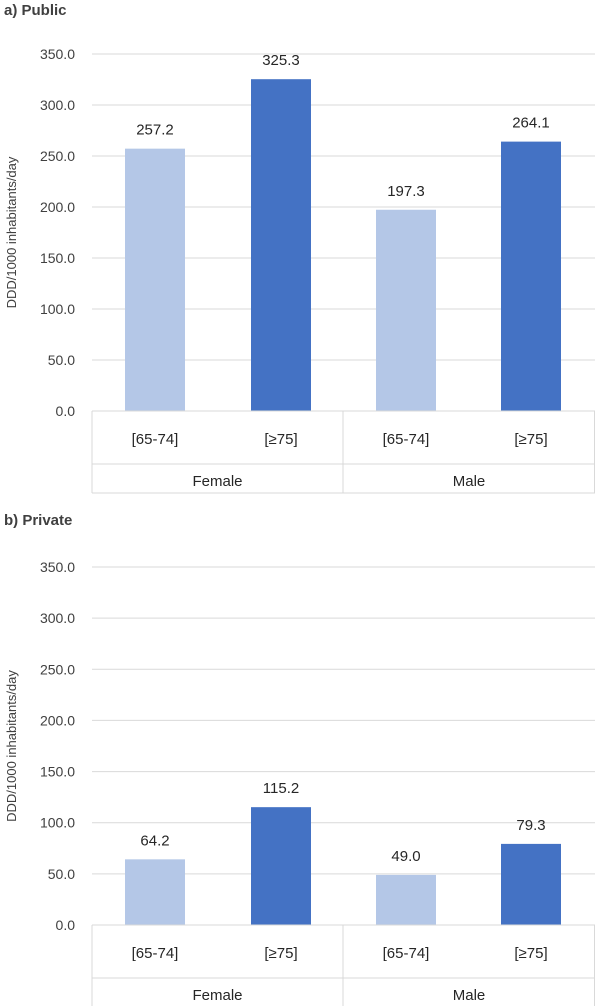 This screenshot has width=595, height=1006. I want to click on data-label: 197.3, so click(406, 191).